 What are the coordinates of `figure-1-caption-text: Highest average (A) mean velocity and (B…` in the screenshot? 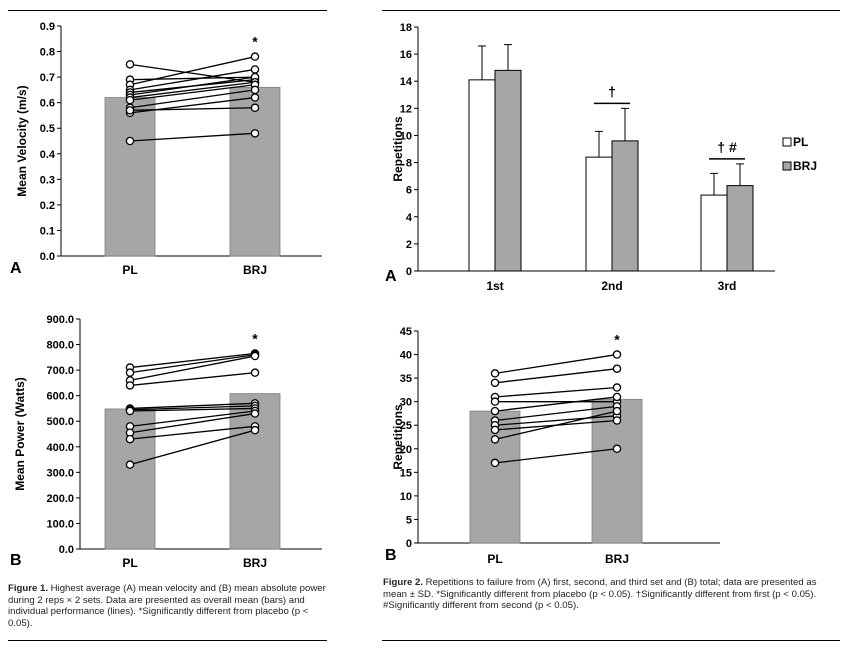 It's located at (167, 606).